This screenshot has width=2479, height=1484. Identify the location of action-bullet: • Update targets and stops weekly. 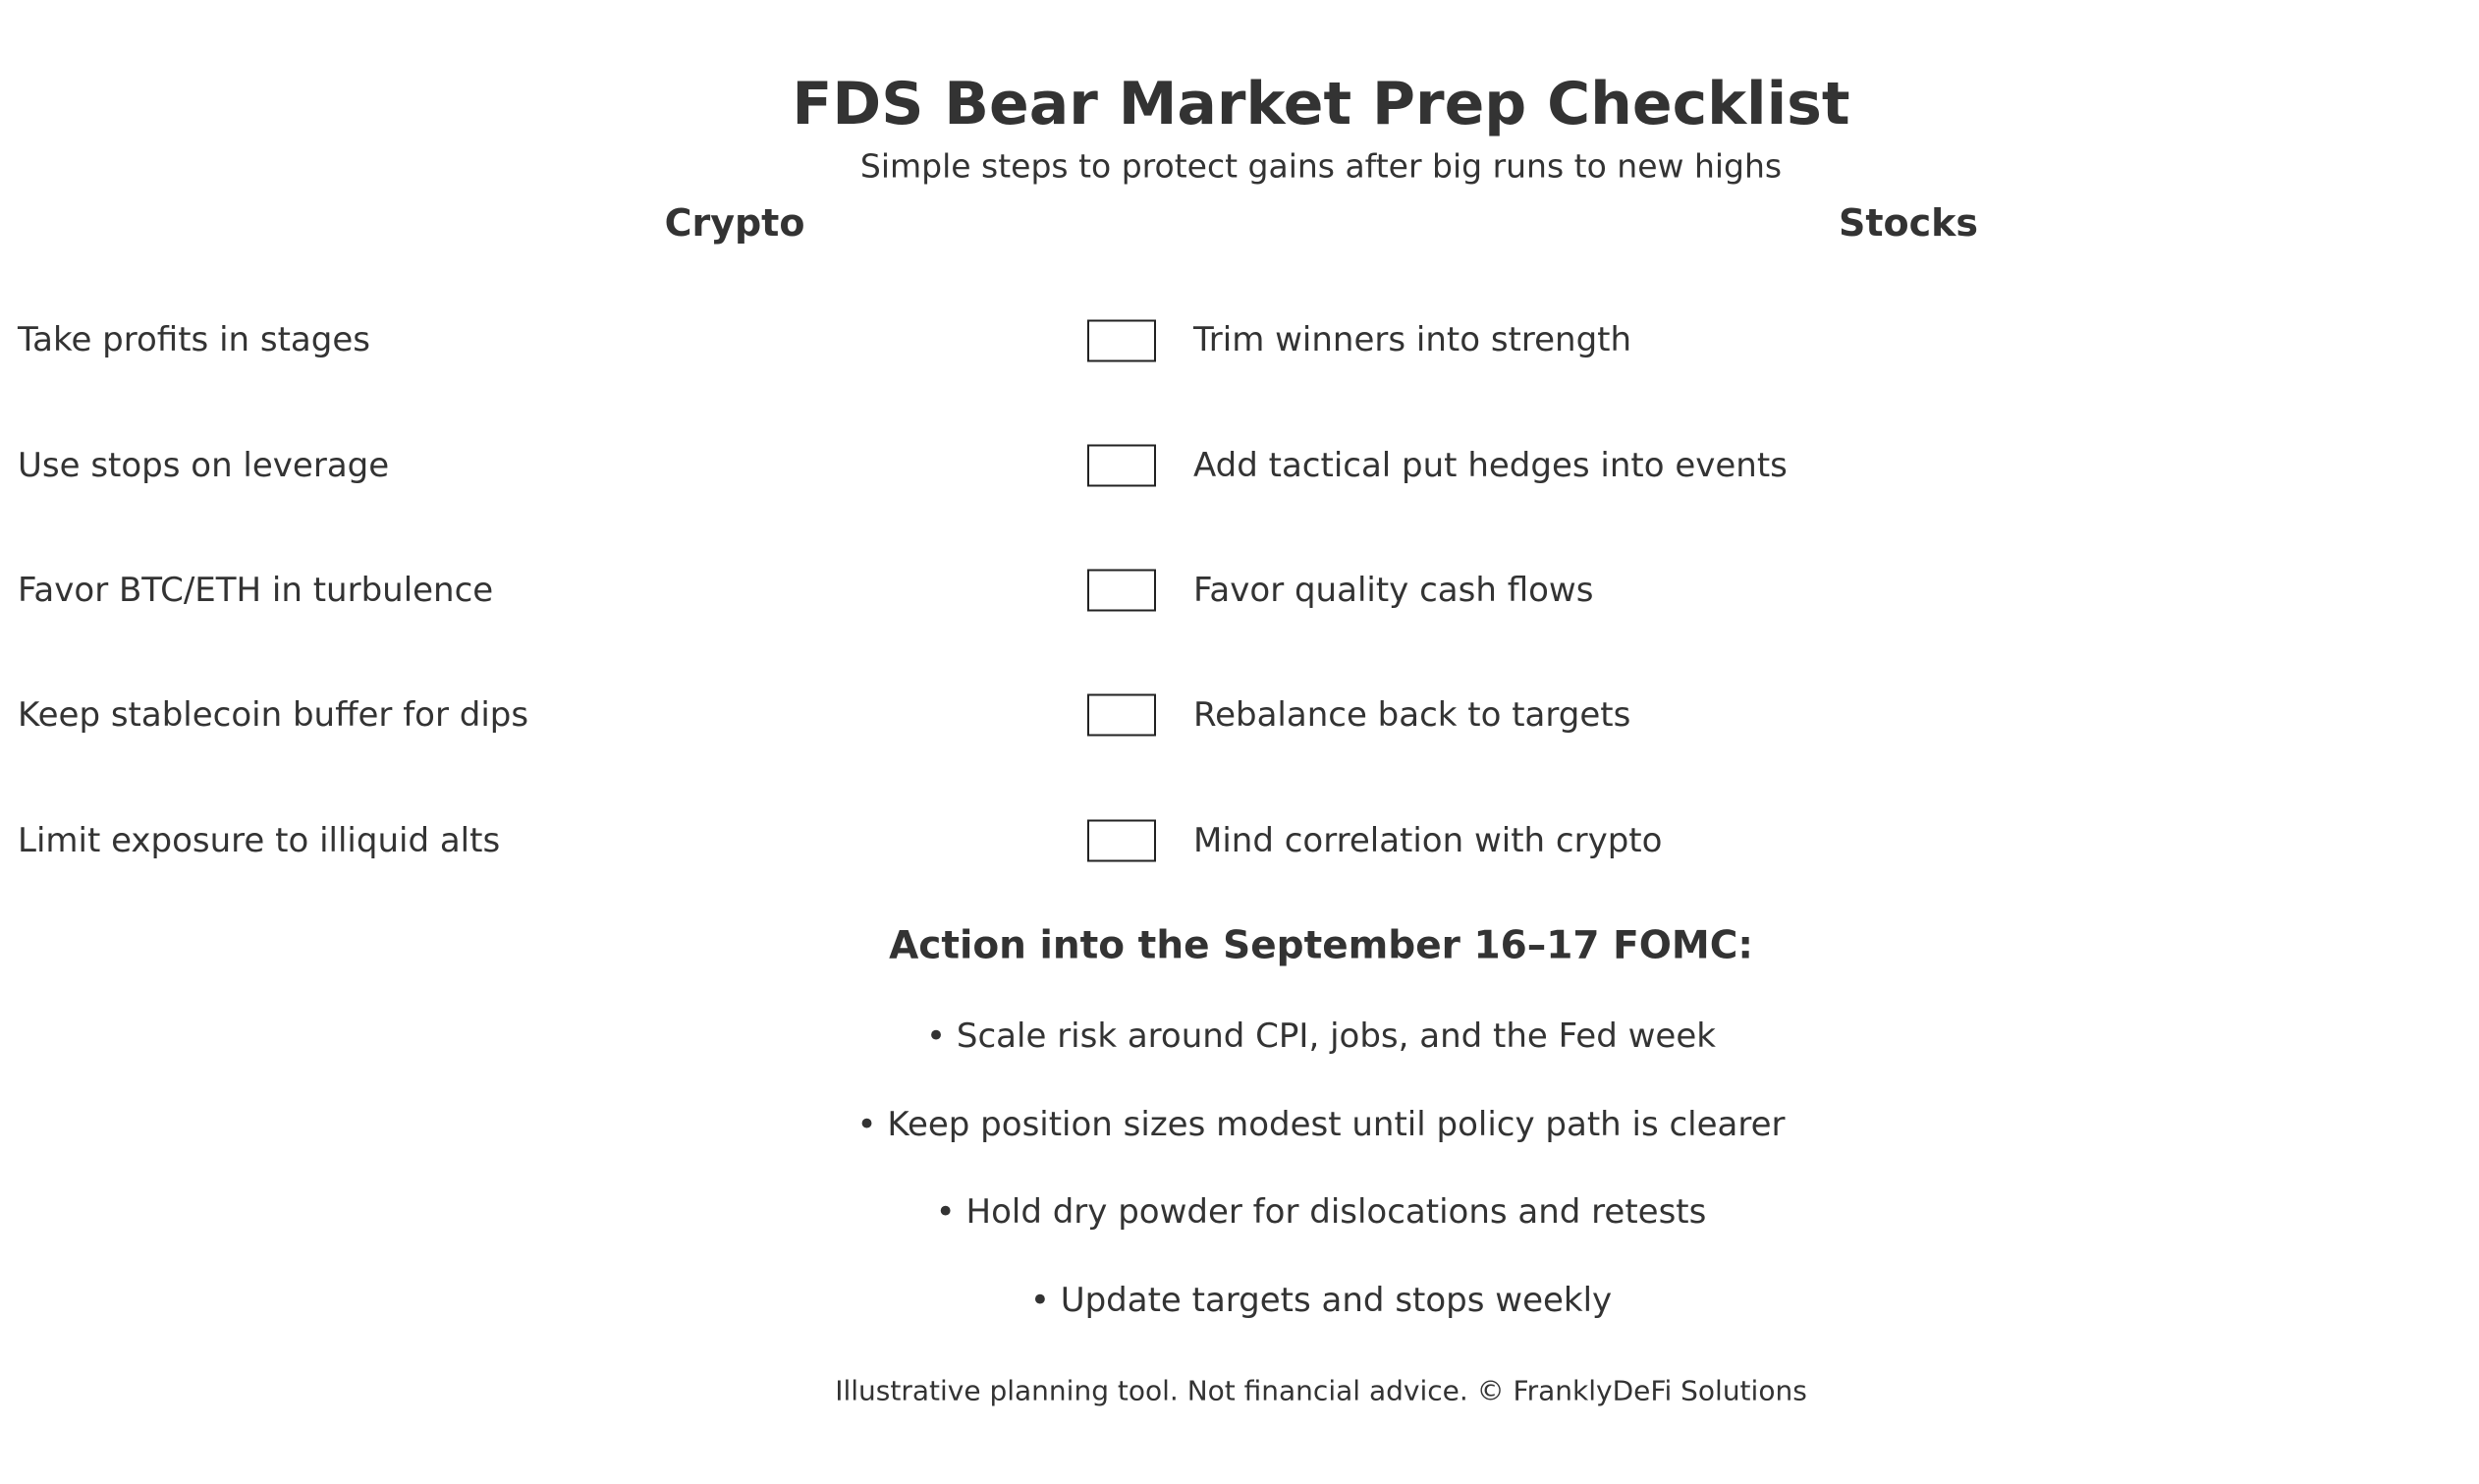
(1321, 1300).